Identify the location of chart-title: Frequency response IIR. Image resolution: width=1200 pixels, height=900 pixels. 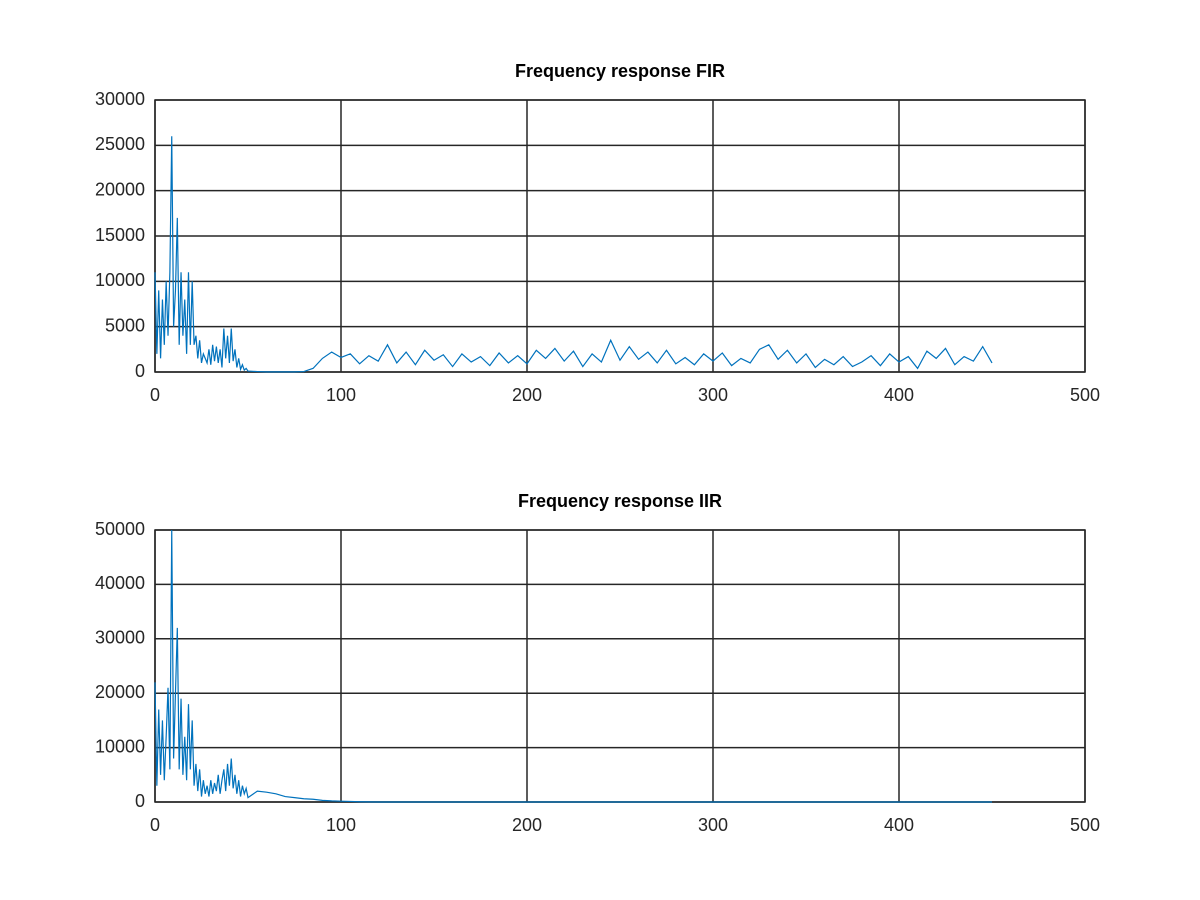
(620, 501).